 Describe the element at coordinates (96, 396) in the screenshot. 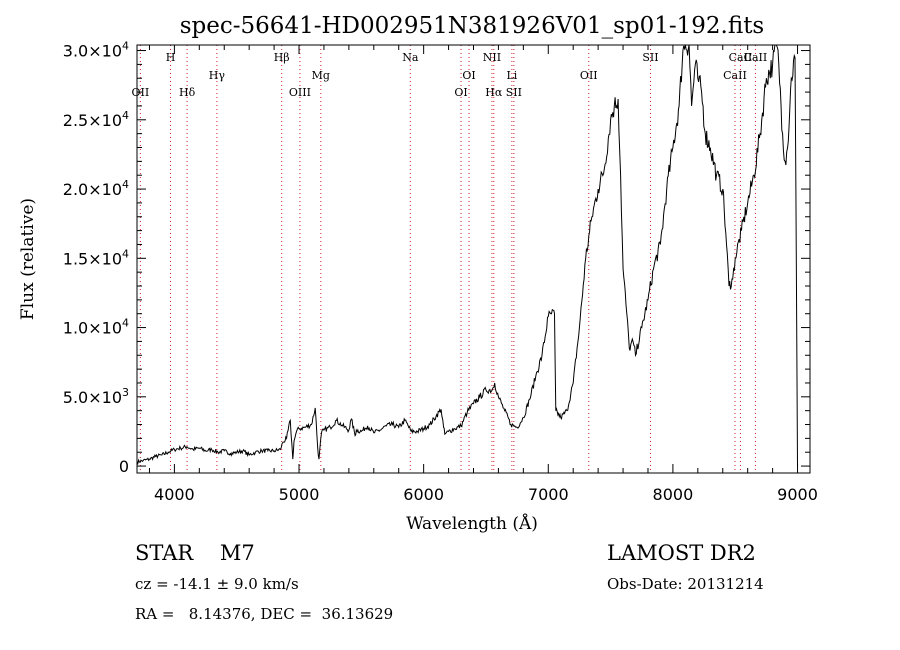

I see `y-tick-label: 5.0×10³` at that location.